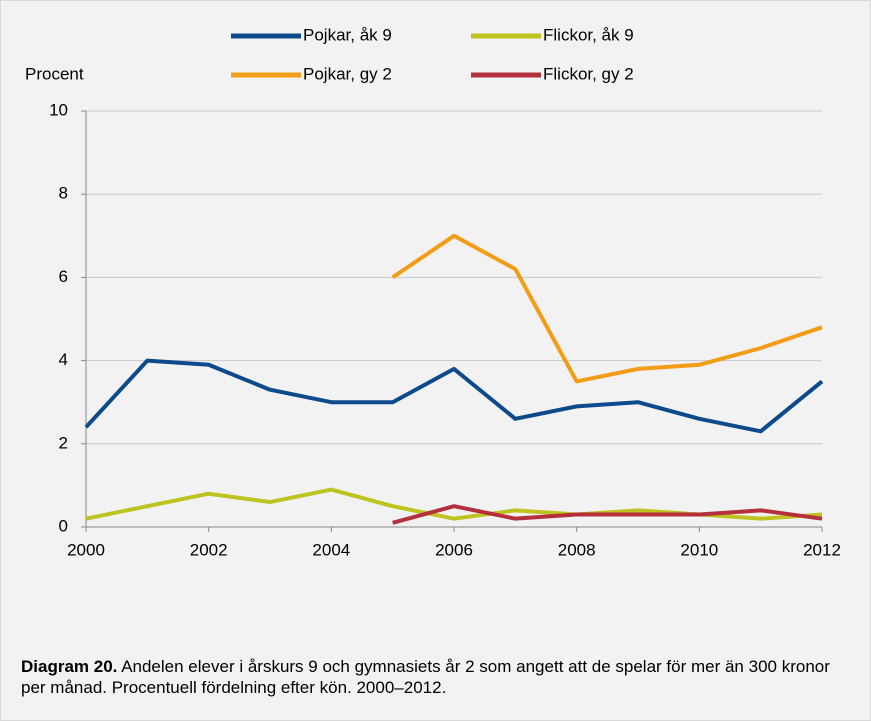 The width and height of the screenshot is (871, 721). What do you see at coordinates (347, 34) in the screenshot?
I see `legend-label: Pojkar, åk 9` at bounding box center [347, 34].